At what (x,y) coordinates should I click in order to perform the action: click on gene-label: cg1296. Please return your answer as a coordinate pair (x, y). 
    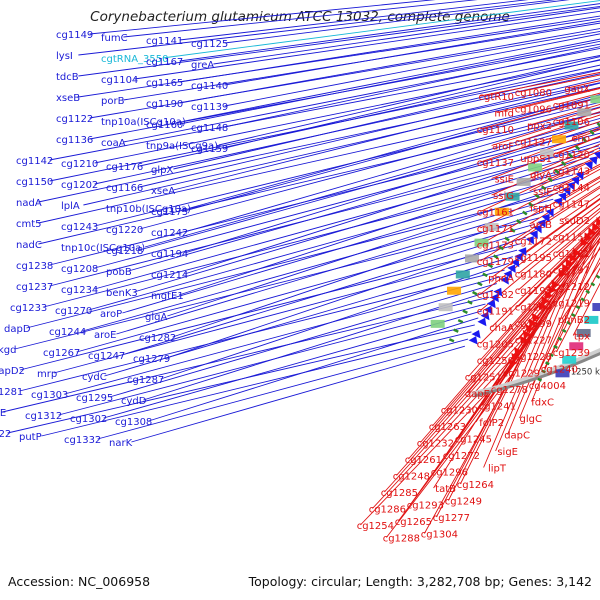
    Looking at the image, I should click on (449, 473).